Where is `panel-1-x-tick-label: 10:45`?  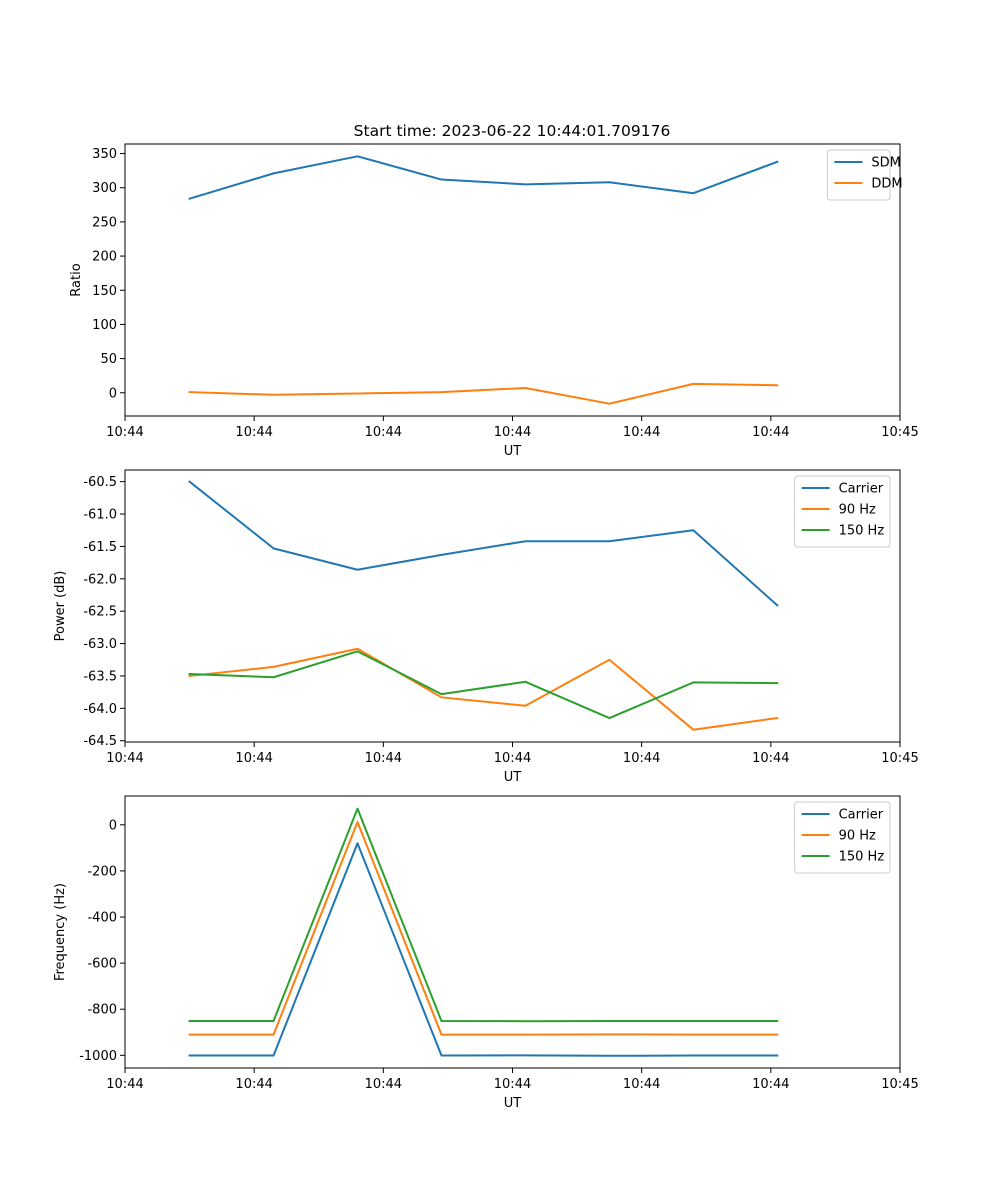
panel-1-x-tick-label: 10:45 is located at coordinates (899, 432).